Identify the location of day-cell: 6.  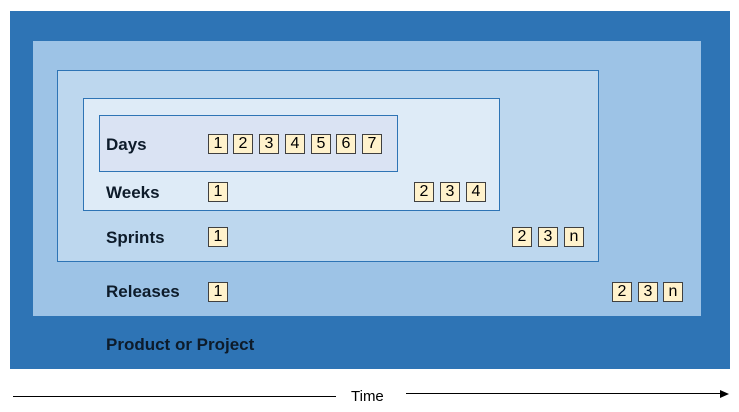
(346, 144).